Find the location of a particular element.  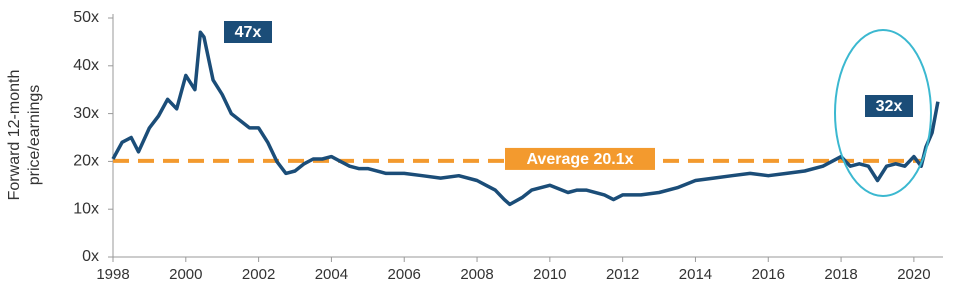

x-tick-label: 2018 is located at coordinates (840, 274).